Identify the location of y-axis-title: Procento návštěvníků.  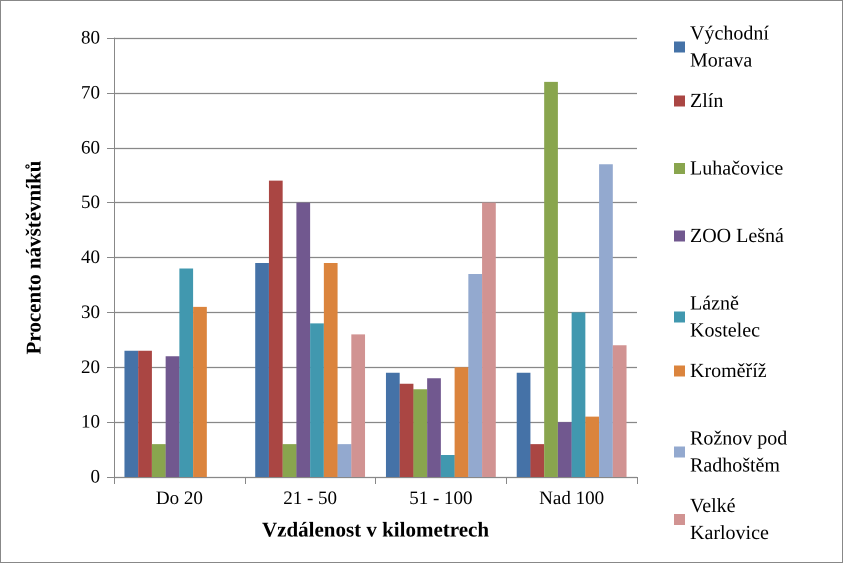
(34, 257).